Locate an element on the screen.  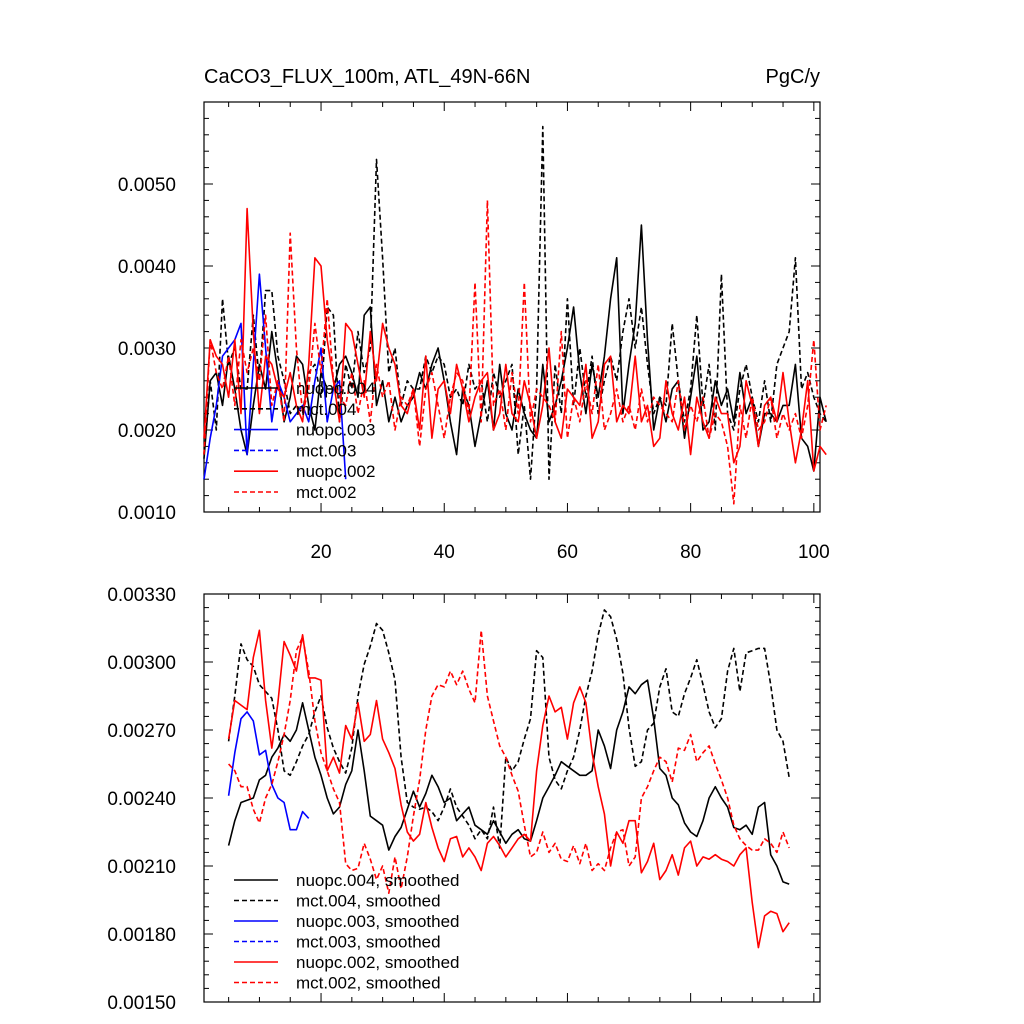
y-tick-label: 0.0040 is located at coordinates (147, 267).